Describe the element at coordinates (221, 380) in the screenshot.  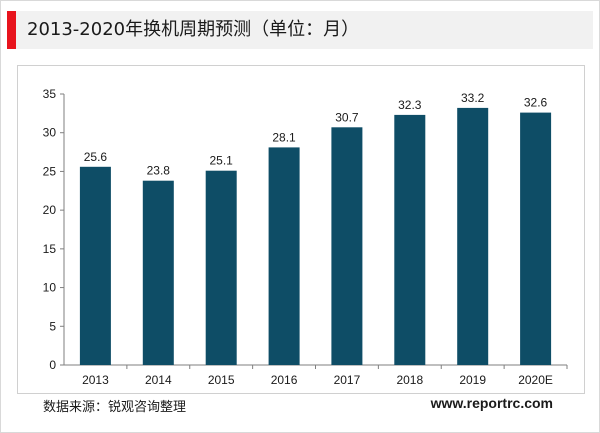
I see `x-tick-label: 2015` at that location.